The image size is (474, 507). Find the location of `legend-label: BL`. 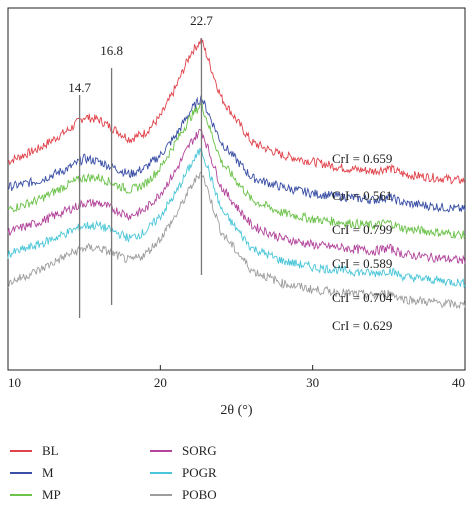

legend-label: BL is located at coordinates (50, 450).